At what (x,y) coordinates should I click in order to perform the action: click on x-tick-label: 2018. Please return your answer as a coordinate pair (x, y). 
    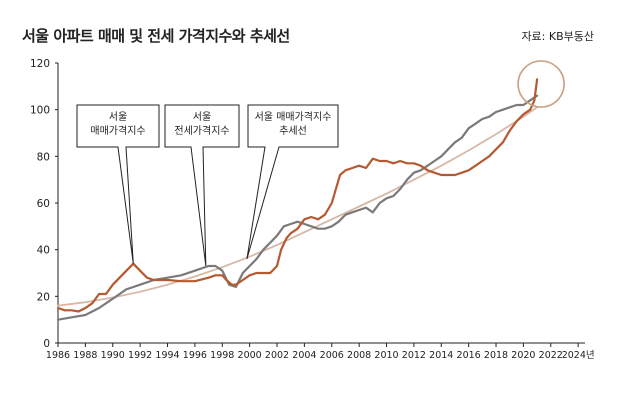
    Looking at the image, I should click on (496, 355).